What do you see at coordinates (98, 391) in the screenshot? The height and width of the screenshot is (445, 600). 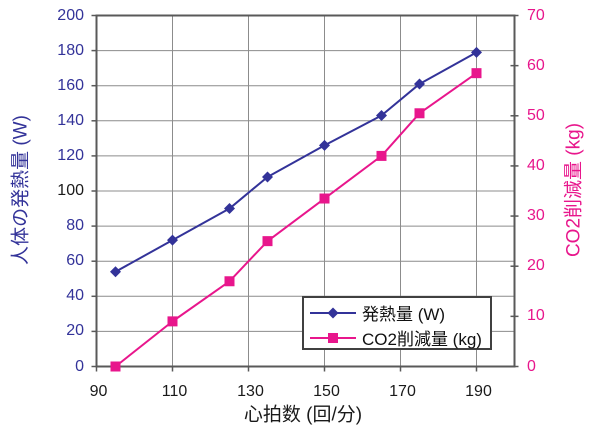 I see `x-axis-tick-label: 90` at bounding box center [98, 391].